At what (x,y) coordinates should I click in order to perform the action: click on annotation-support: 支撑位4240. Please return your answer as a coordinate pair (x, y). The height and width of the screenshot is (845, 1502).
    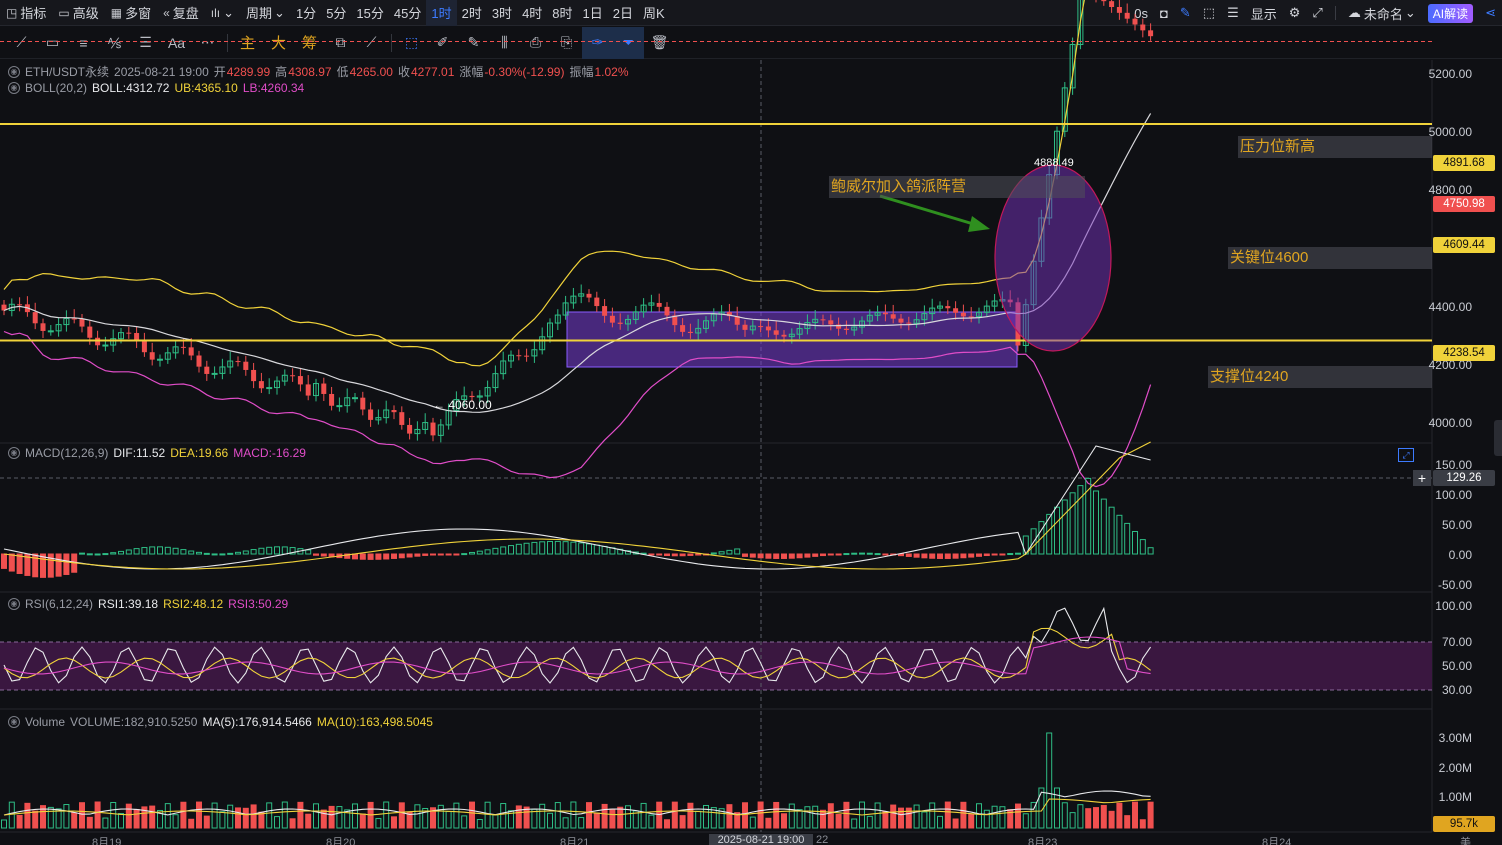
    Looking at the image, I should click on (1320, 377).